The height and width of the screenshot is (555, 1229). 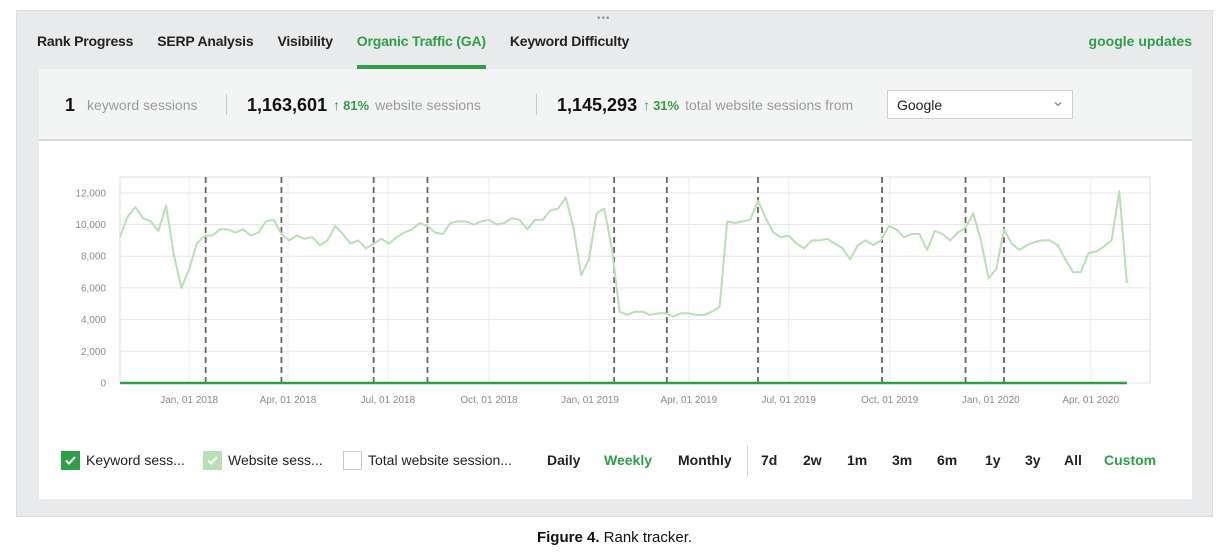 I want to click on total-sessions-value: 1,145,293, so click(x=597, y=104).